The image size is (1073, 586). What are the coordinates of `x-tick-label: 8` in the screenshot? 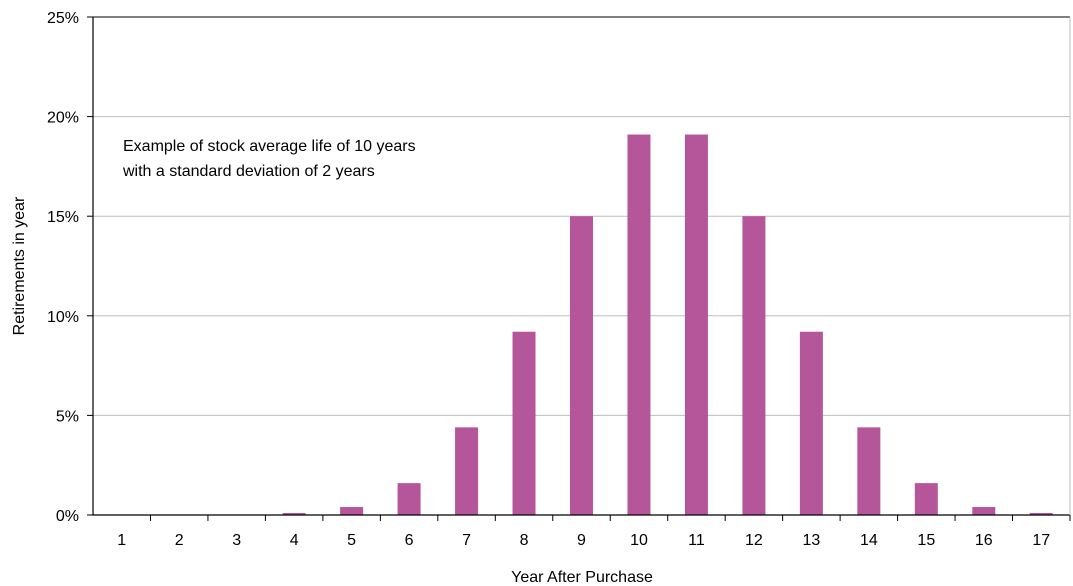 It's located at (524, 540).